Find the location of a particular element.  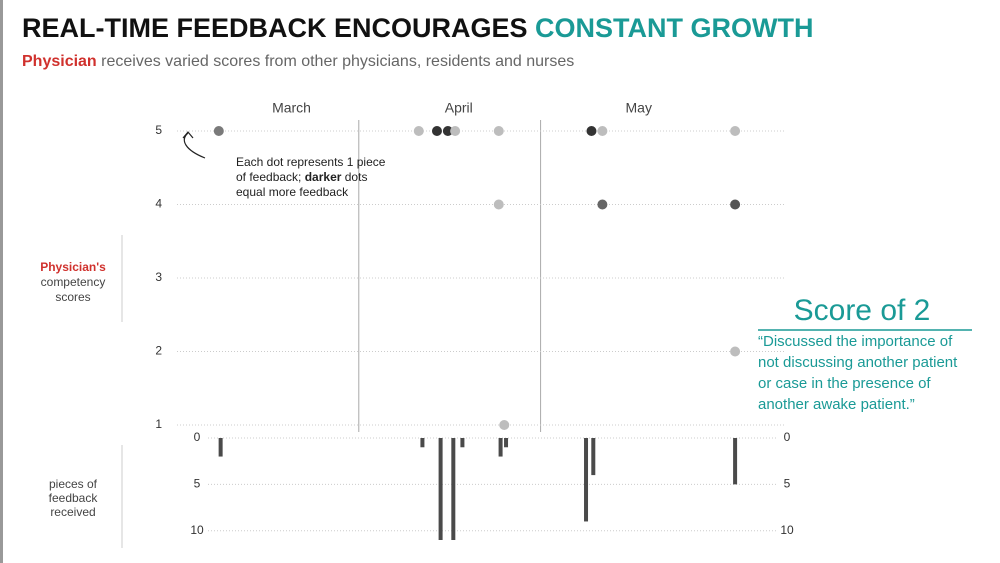

y-tick-label: 1 is located at coordinates (158, 424).